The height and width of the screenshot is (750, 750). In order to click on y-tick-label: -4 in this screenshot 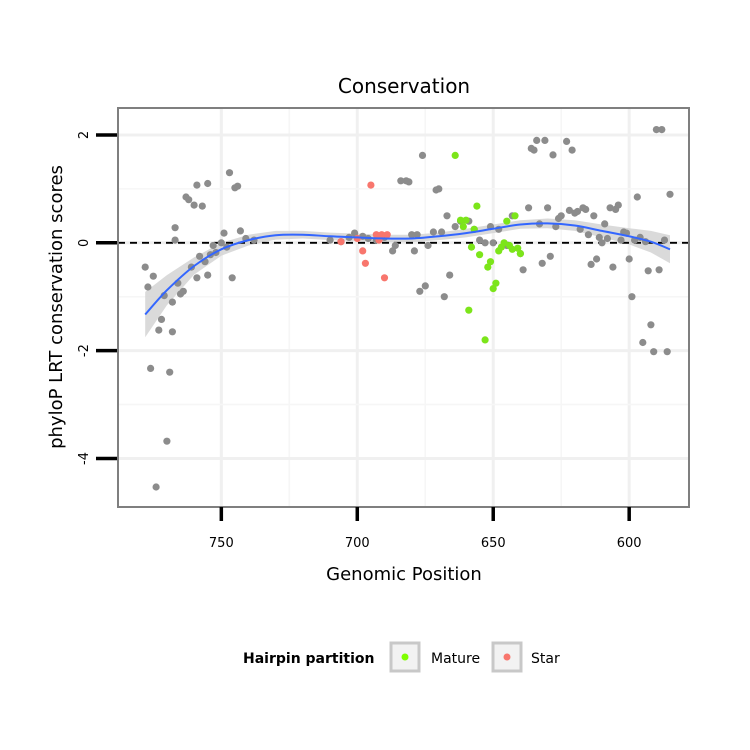, I will do `click(84, 458)`.